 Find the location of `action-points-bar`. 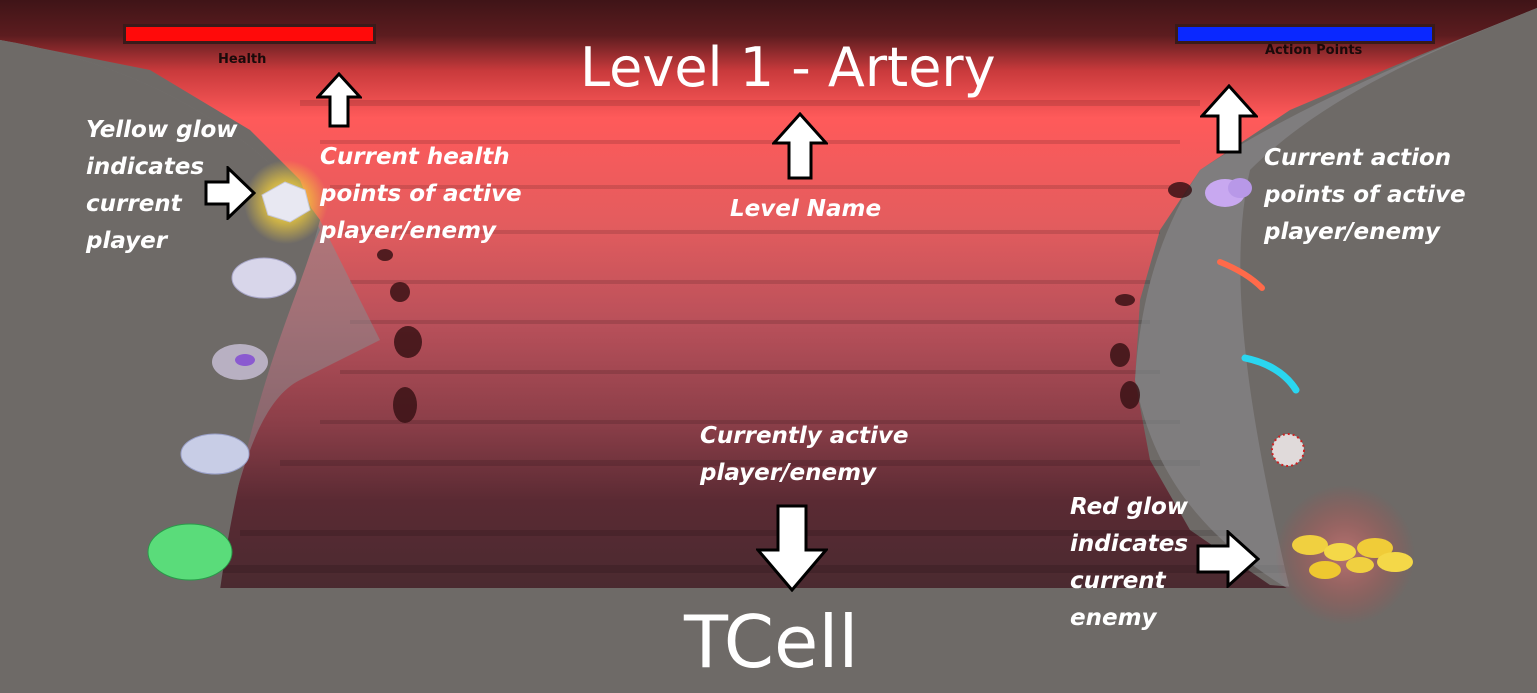

action-points-bar is located at coordinates (1305, 34).